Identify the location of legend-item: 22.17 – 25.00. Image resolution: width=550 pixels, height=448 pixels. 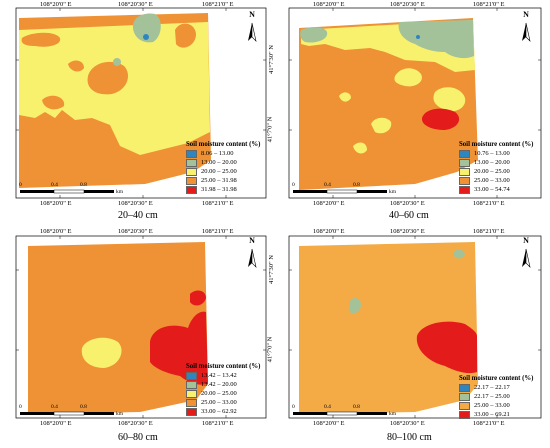
(496, 396).